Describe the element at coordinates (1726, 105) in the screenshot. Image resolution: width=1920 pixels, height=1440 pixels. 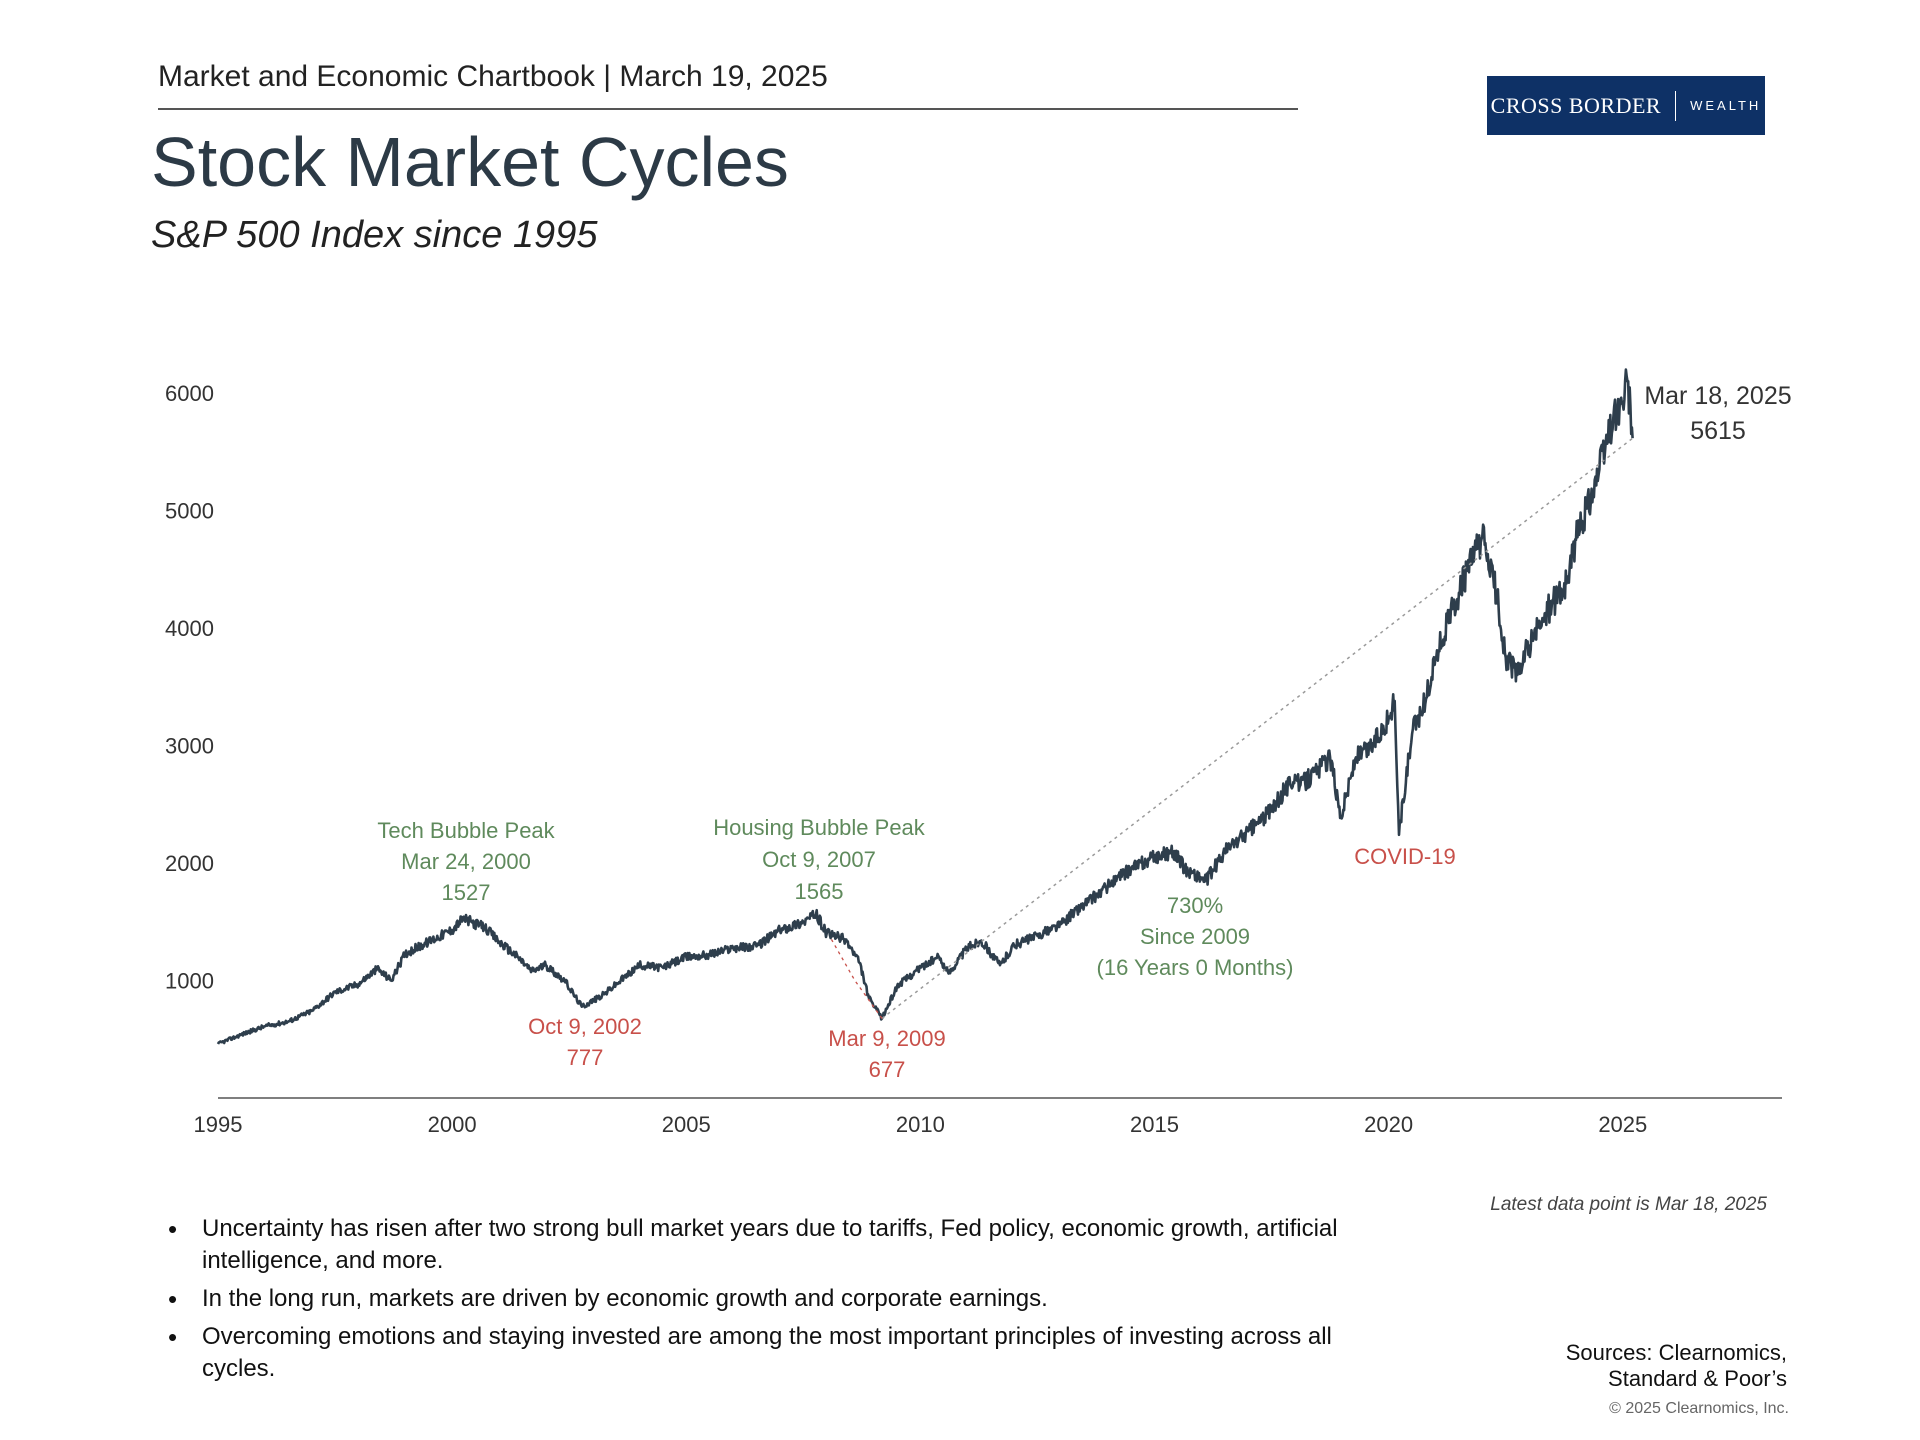
I see `logo-sub-text: WEALTH` at that location.